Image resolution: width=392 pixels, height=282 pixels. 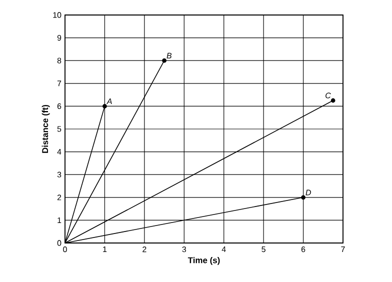 What do you see at coordinates (46, 128) in the screenshot?
I see `y-axis-title: Distance (ft)` at bounding box center [46, 128].